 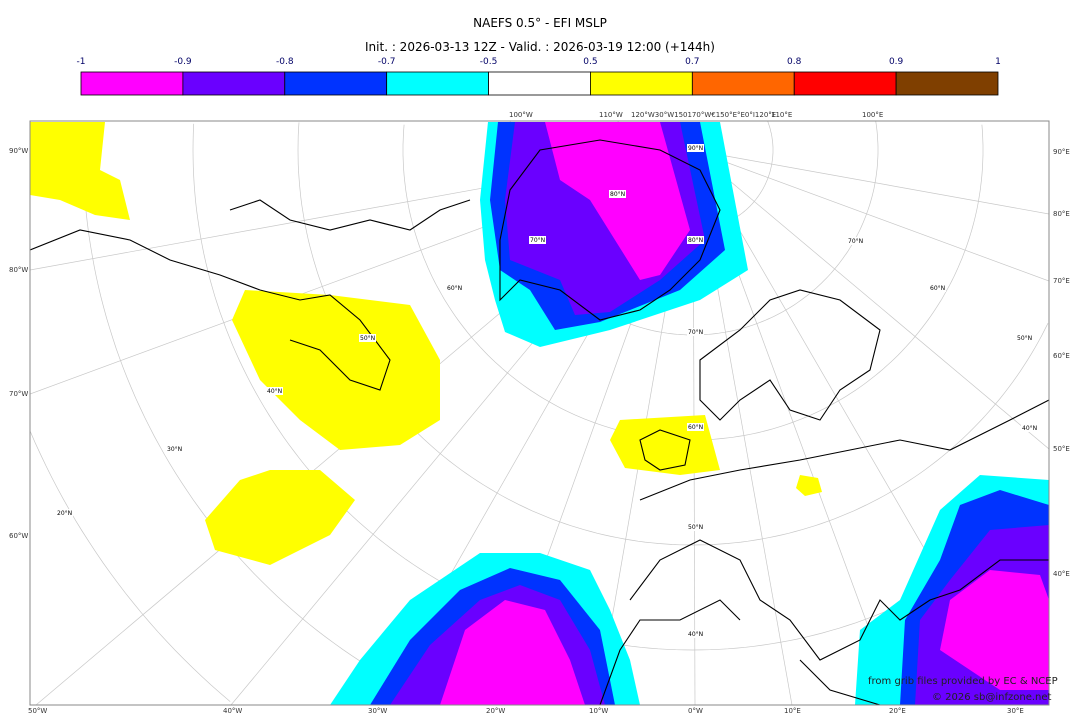 I want to click on axis-label: 60°W, so click(x=19, y=536).